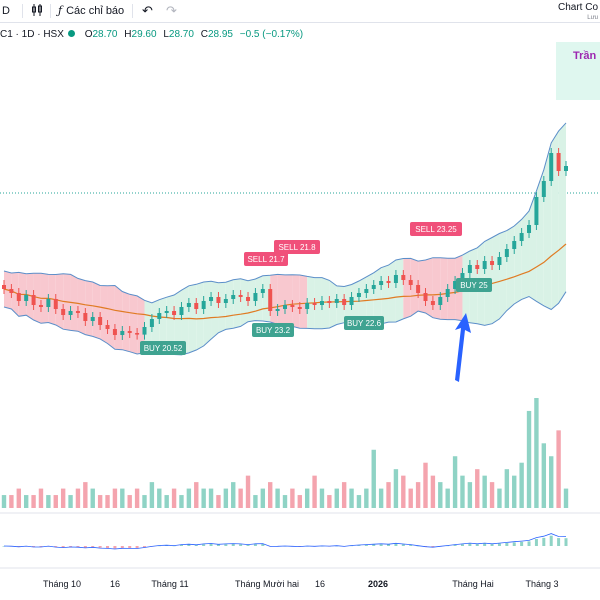 This screenshot has width=600, height=600. Describe the element at coordinates (115, 584) in the screenshot. I see `time-axis-label: 16` at that location.